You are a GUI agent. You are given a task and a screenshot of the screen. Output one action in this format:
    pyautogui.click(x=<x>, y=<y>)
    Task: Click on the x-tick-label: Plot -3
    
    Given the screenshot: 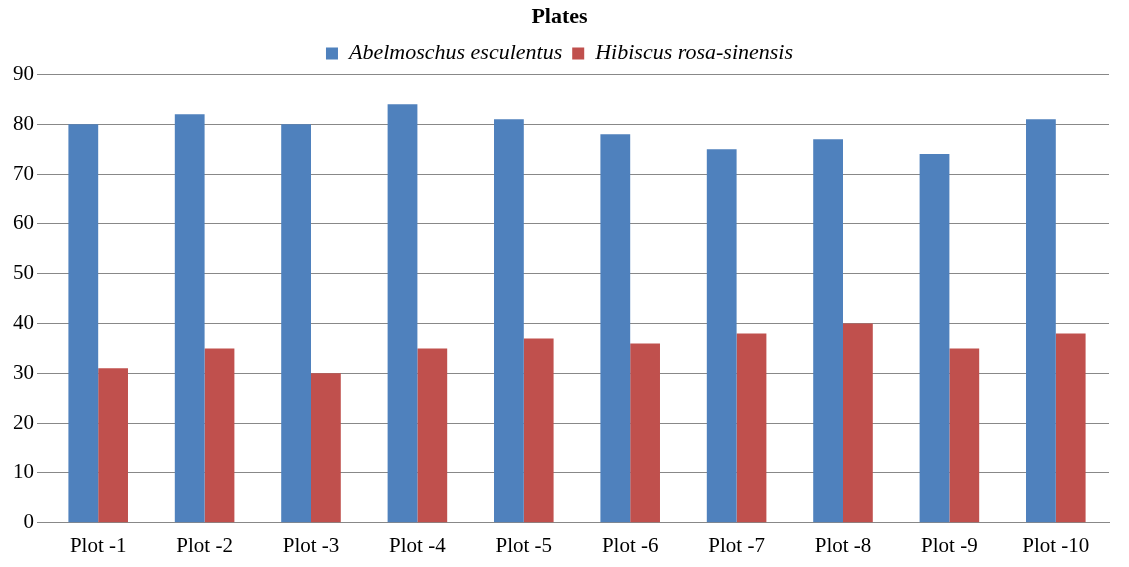 What is the action you would take?
    pyautogui.click(x=311, y=544)
    